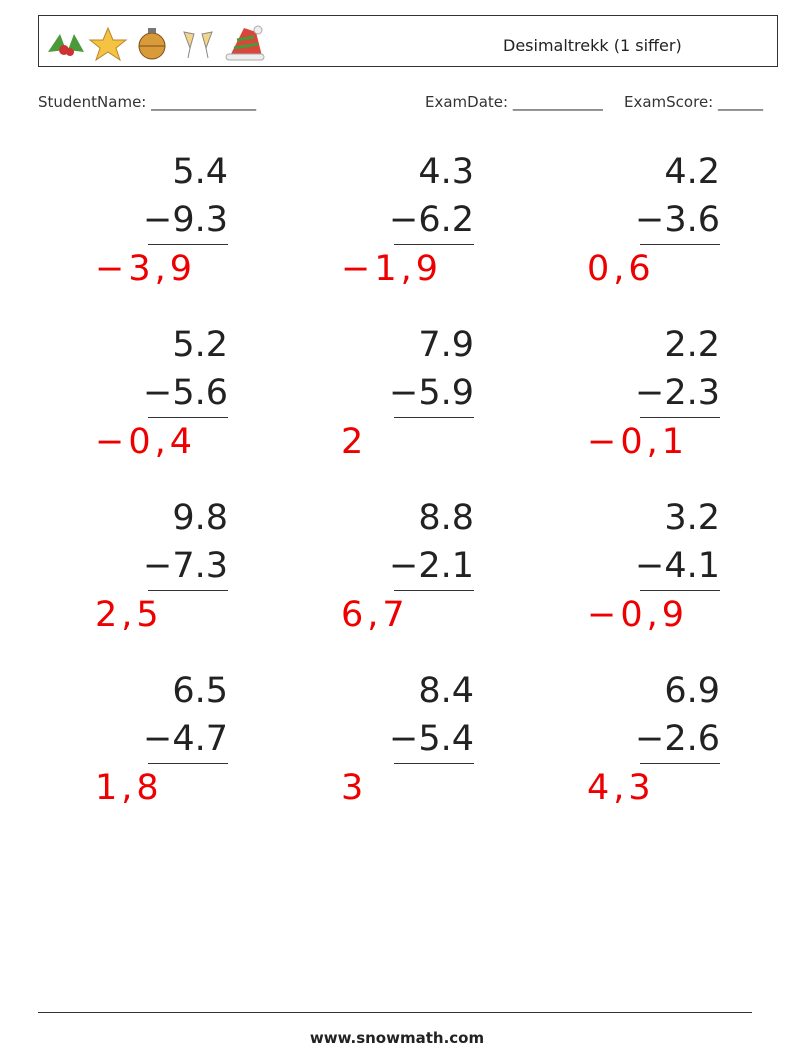  I want to click on subtrahend: −3.6, so click(677, 220).